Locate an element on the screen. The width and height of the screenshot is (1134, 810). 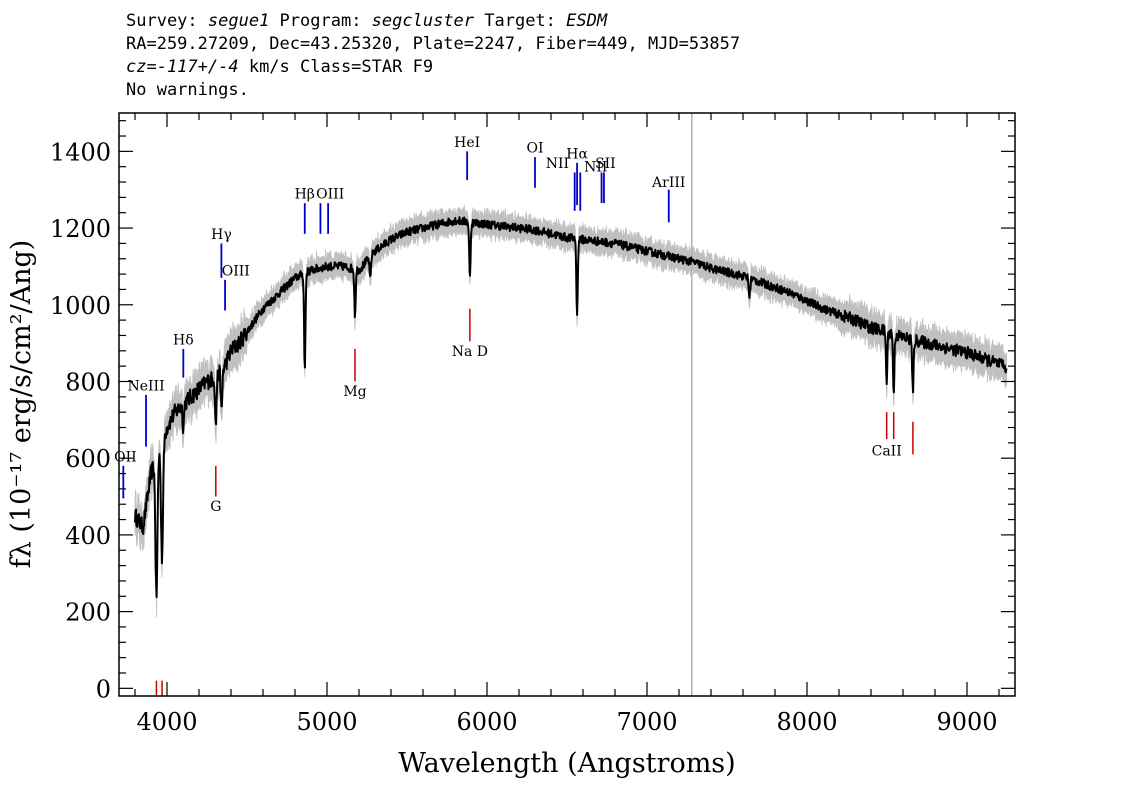
absorption-line-label: CaII is located at coordinates (887, 452).